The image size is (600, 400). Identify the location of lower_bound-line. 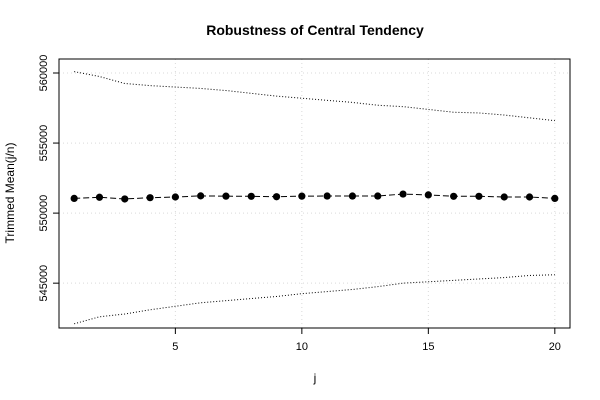
(314, 299).